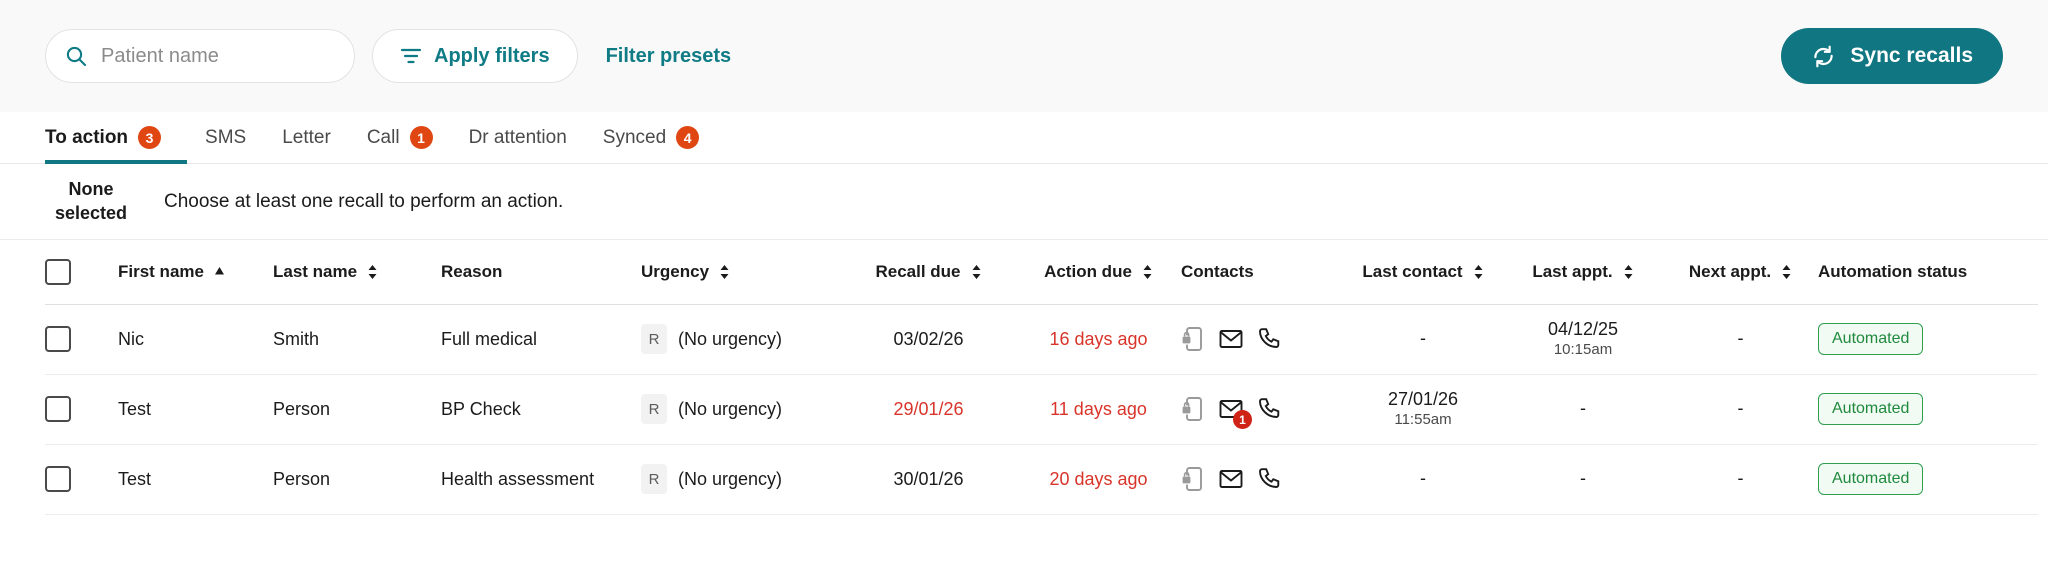 The width and height of the screenshot is (2048, 571). What do you see at coordinates (741, 479) in the screenshot?
I see `cell-urgency: R (No urgency)` at bounding box center [741, 479].